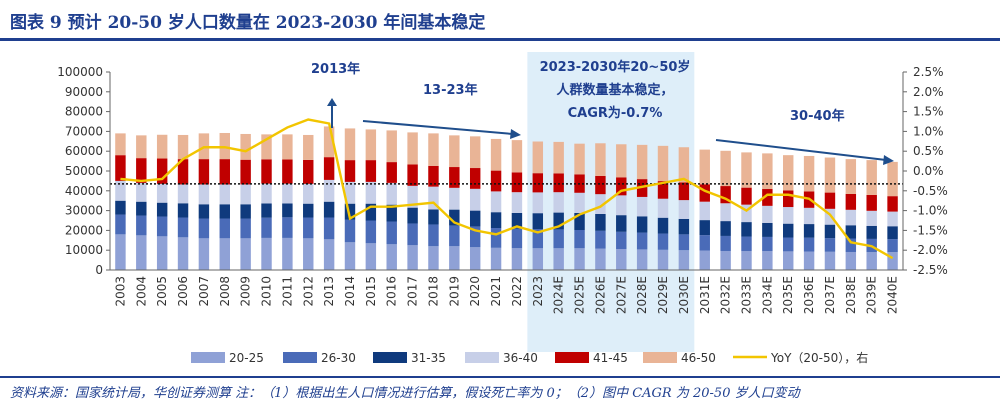  Describe the element at coordinates (475, 152) in the screenshot. I see `bar-46-50-2020` at that location.